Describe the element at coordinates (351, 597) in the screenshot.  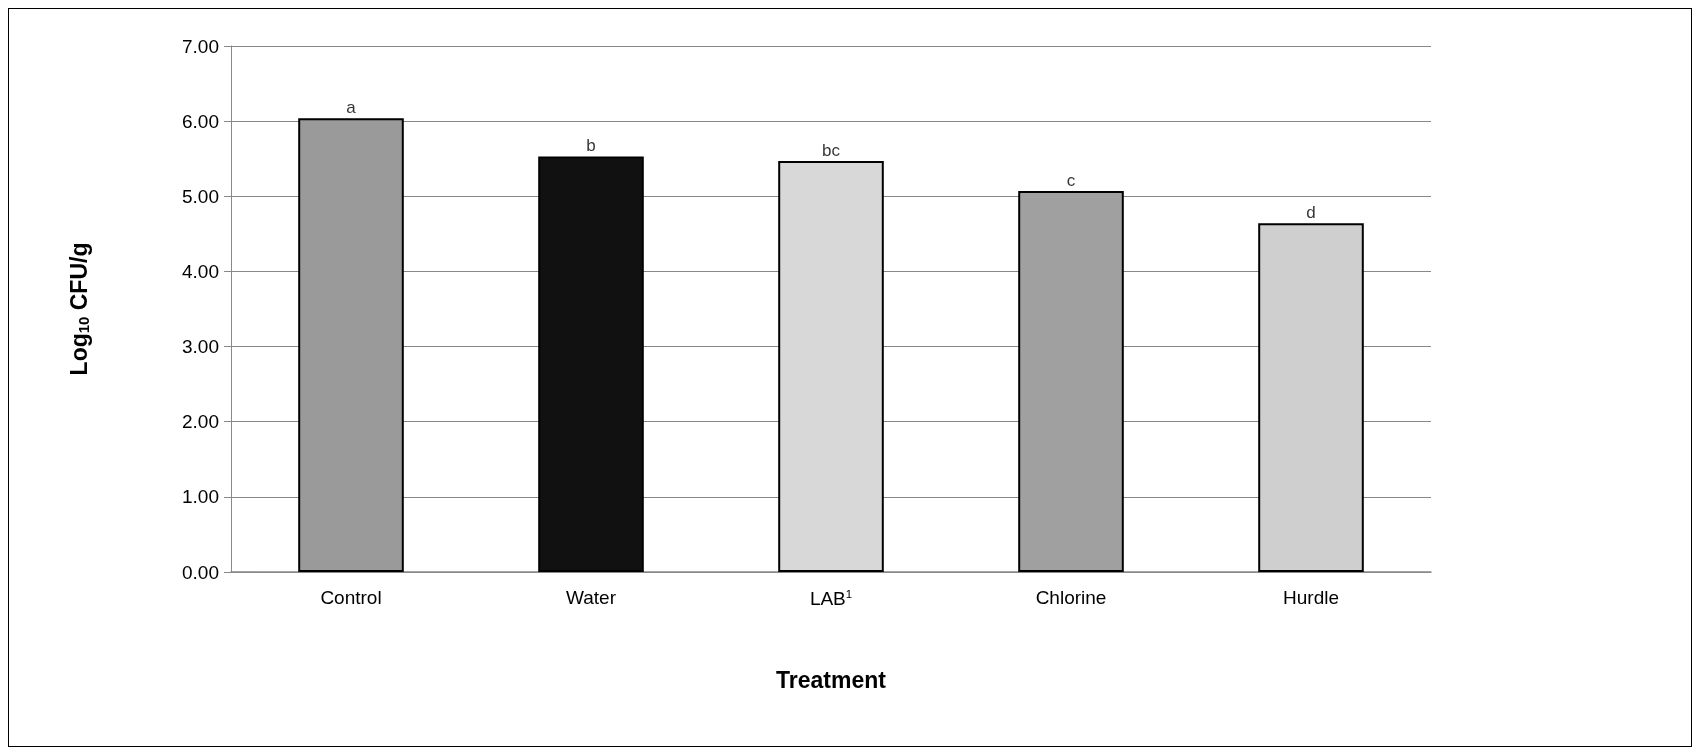
I see `x-tick-label: Control` at that location.